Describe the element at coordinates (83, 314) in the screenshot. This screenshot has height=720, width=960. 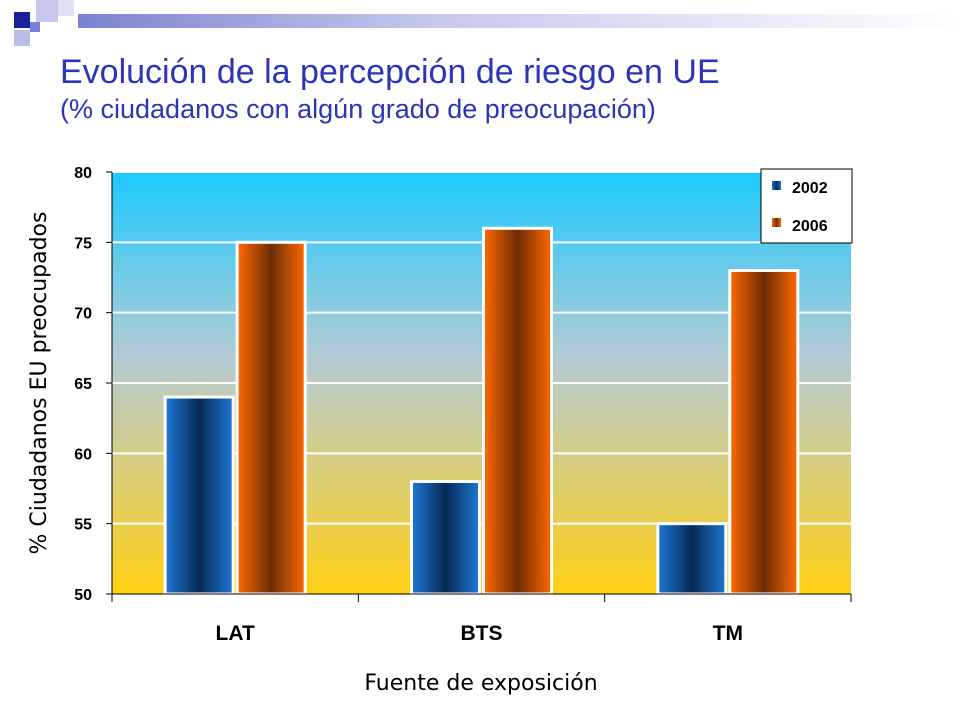
I see `y-tick-label: 70` at that location.